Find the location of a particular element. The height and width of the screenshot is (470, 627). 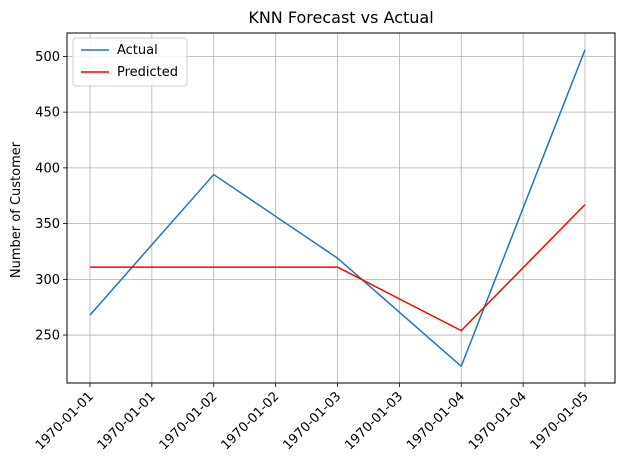

y-tick-label: 300 is located at coordinates (47, 280).